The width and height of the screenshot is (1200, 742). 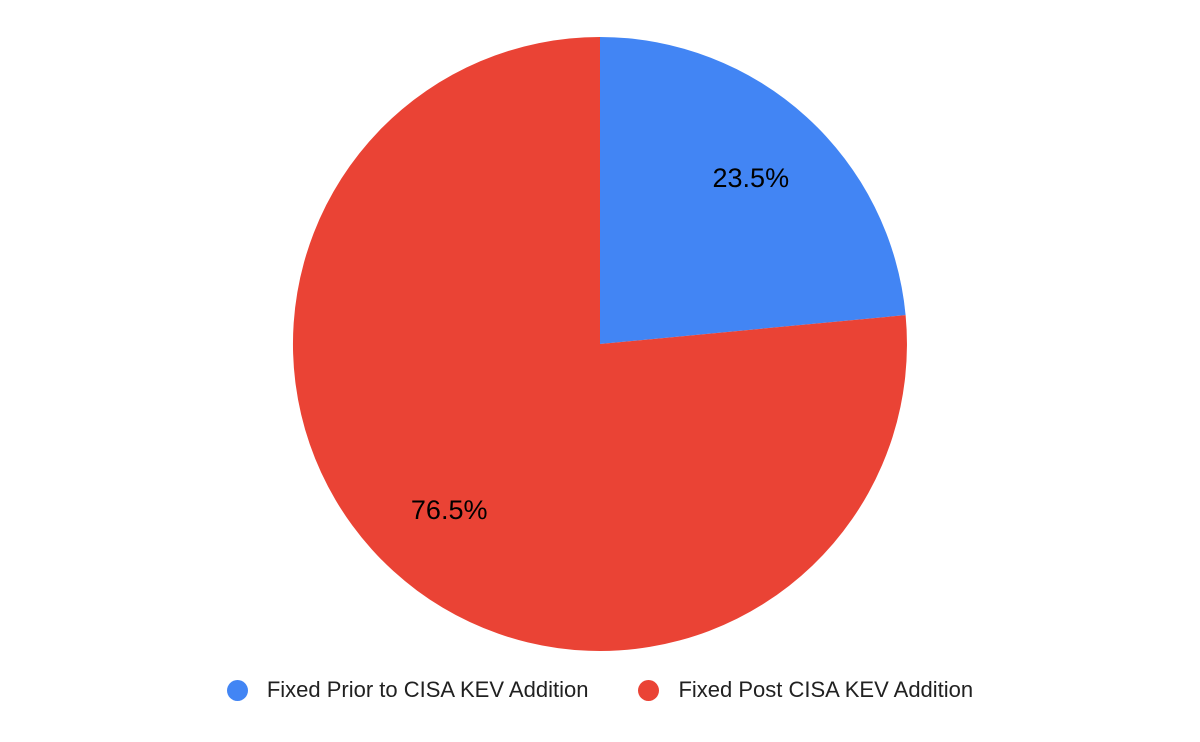 I want to click on legend-item-label: Fixed Post CISA KEV Addition, so click(x=826, y=689).